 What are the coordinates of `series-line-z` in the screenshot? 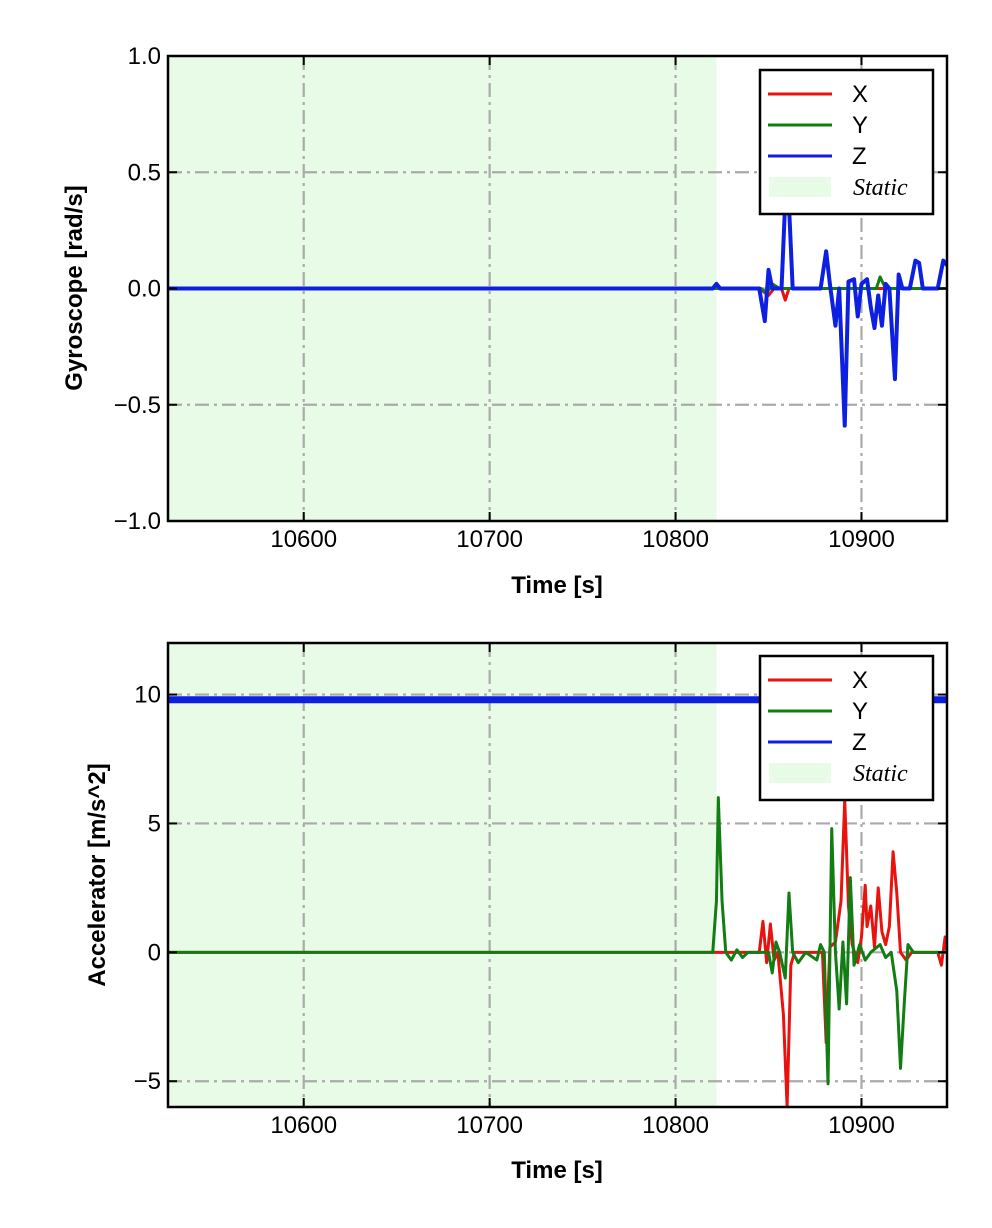 It's located at (557, 313).